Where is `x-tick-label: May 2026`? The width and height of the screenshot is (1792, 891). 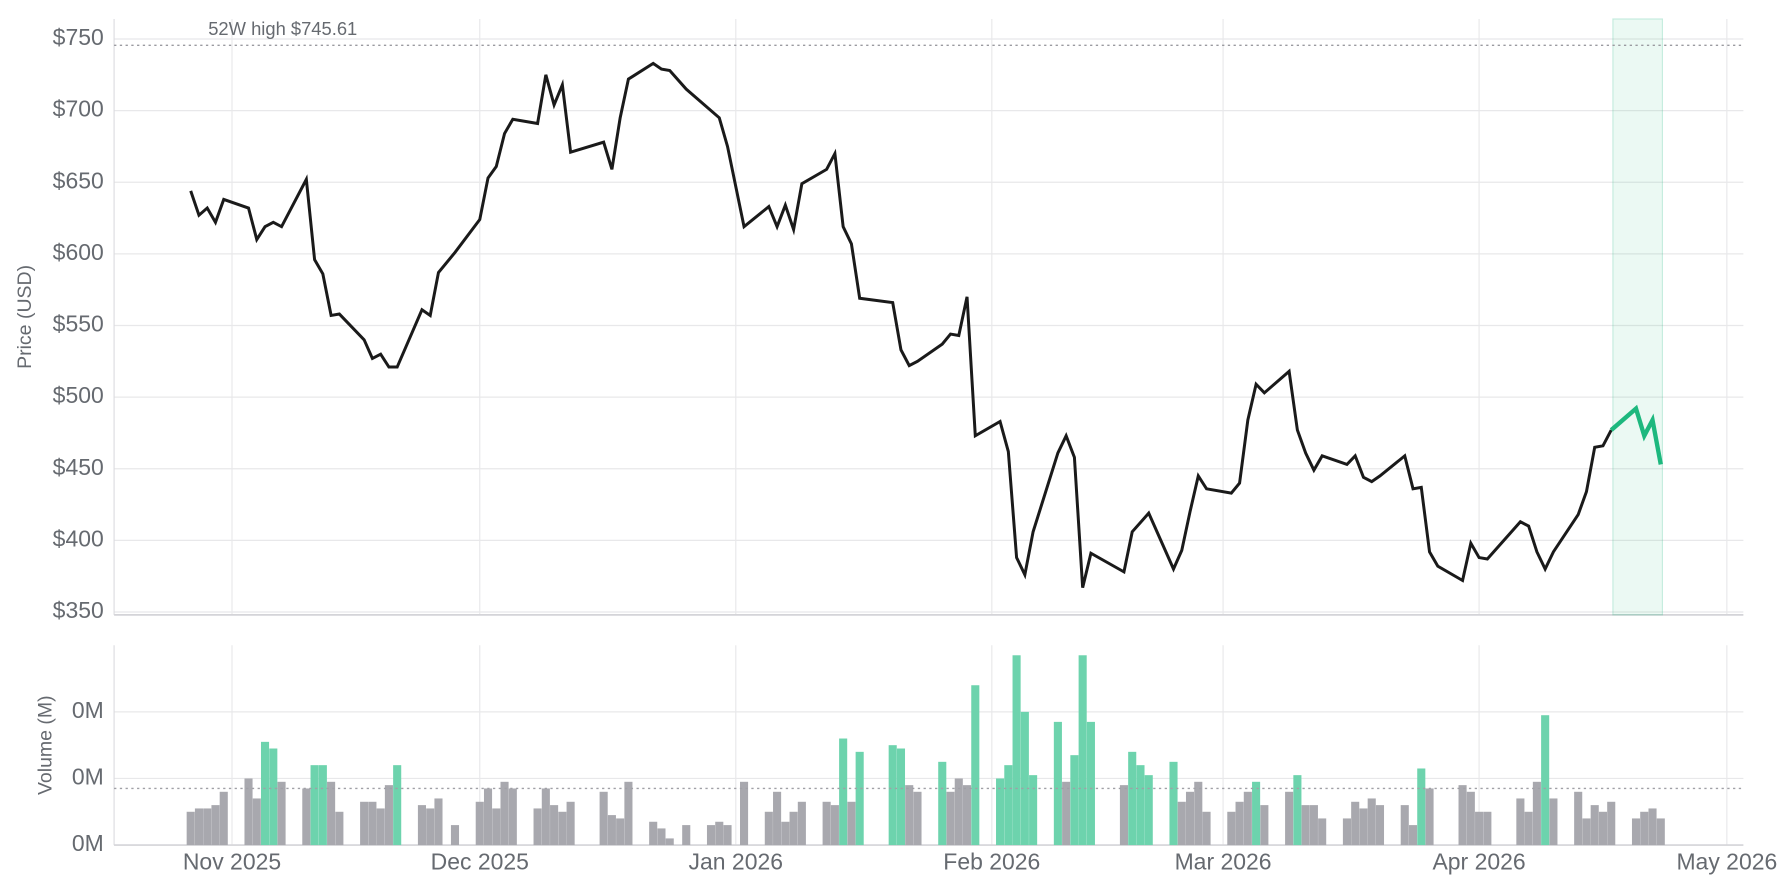
x-tick-label: May 2026 is located at coordinates (1726, 862).